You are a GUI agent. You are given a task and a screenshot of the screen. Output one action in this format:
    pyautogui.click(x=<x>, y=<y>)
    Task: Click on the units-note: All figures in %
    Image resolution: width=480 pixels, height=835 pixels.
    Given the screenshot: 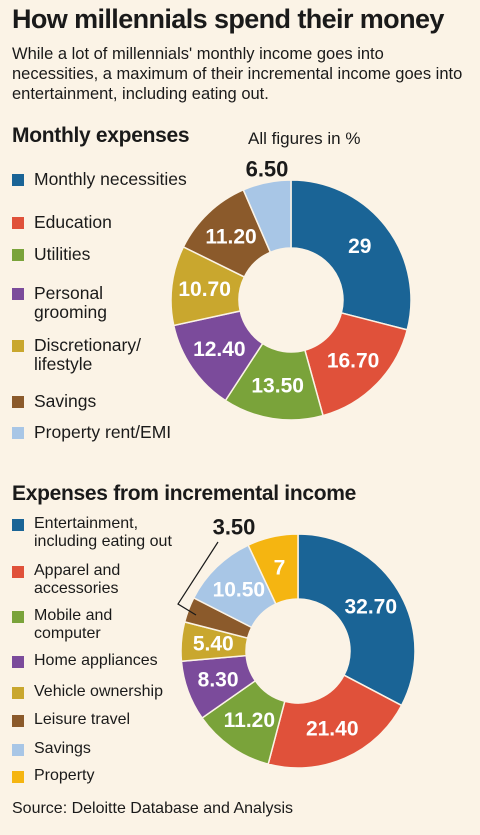 What is the action you would take?
    pyautogui.click(x=304, y=138)
    